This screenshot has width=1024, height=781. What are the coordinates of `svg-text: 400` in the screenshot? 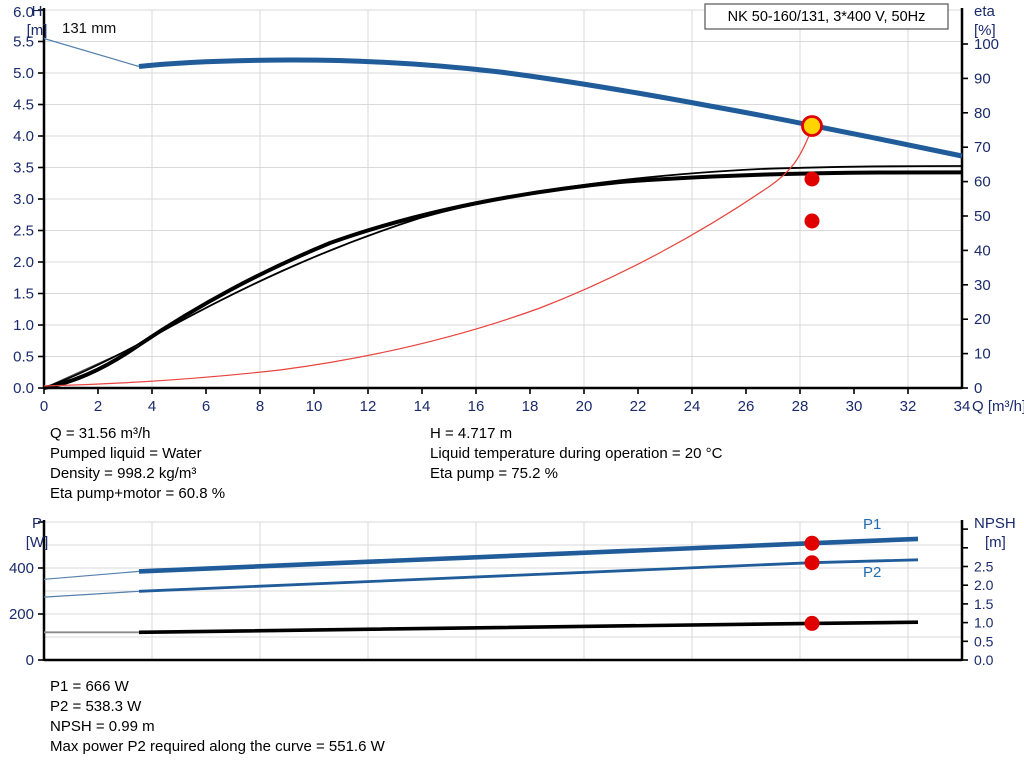 It's located at (21, 568).